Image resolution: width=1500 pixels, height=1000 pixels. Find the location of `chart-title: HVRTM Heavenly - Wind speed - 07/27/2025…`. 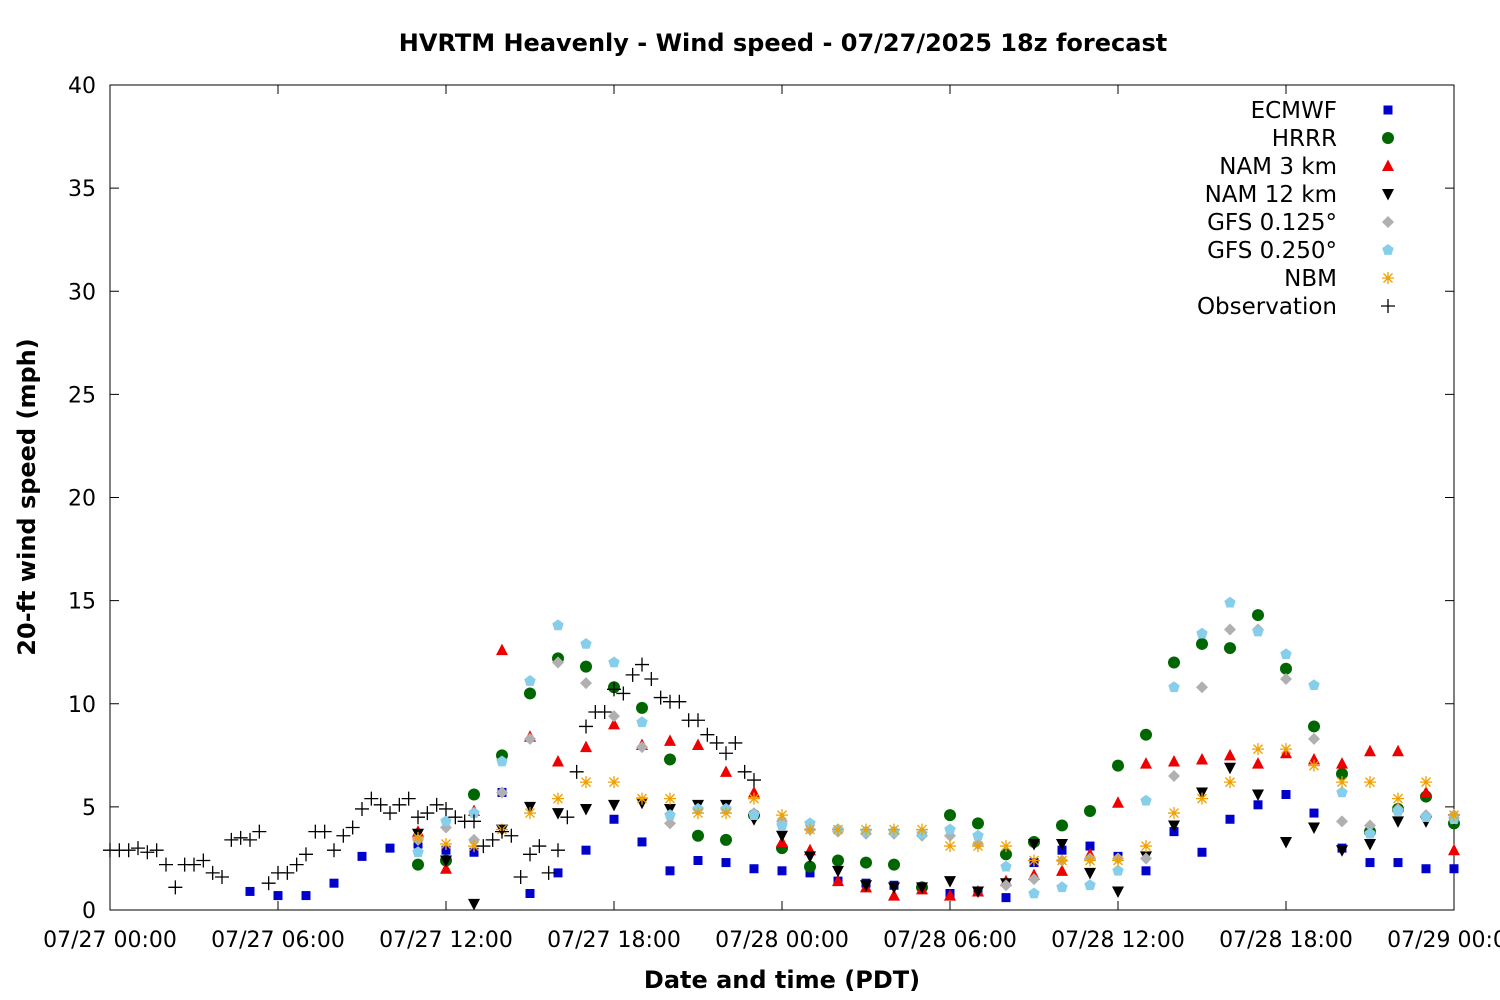

chart-title: HVRTM Heavenly - Wind speed - 07/27/2025… is located at coordinates (783, 43).